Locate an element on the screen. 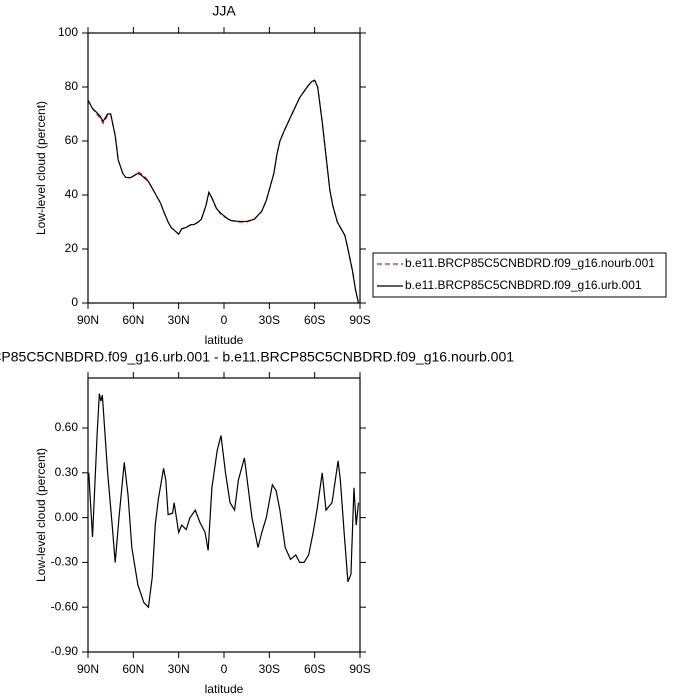  y-tick-label: 0 is located at coordinates (74, 302).